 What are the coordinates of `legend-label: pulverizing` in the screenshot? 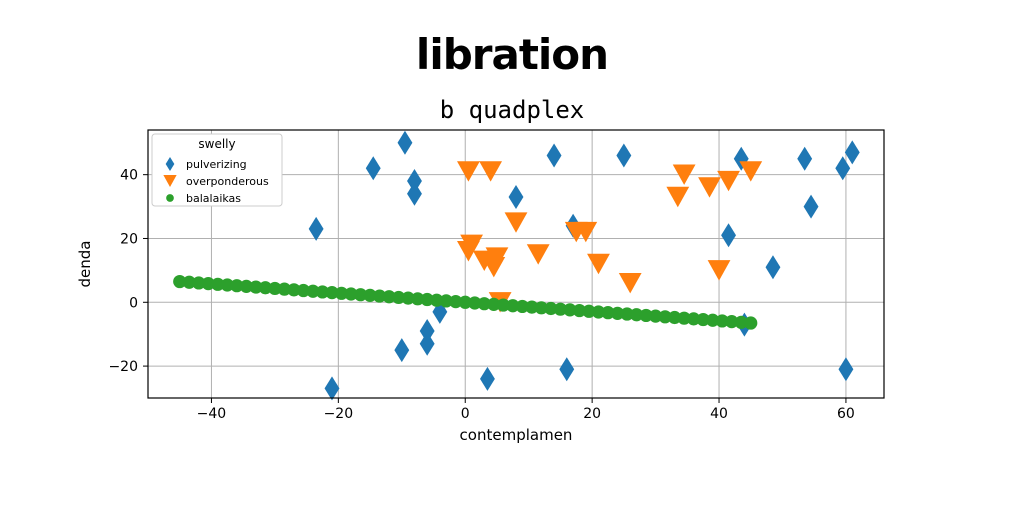 It's located at (216, 164).